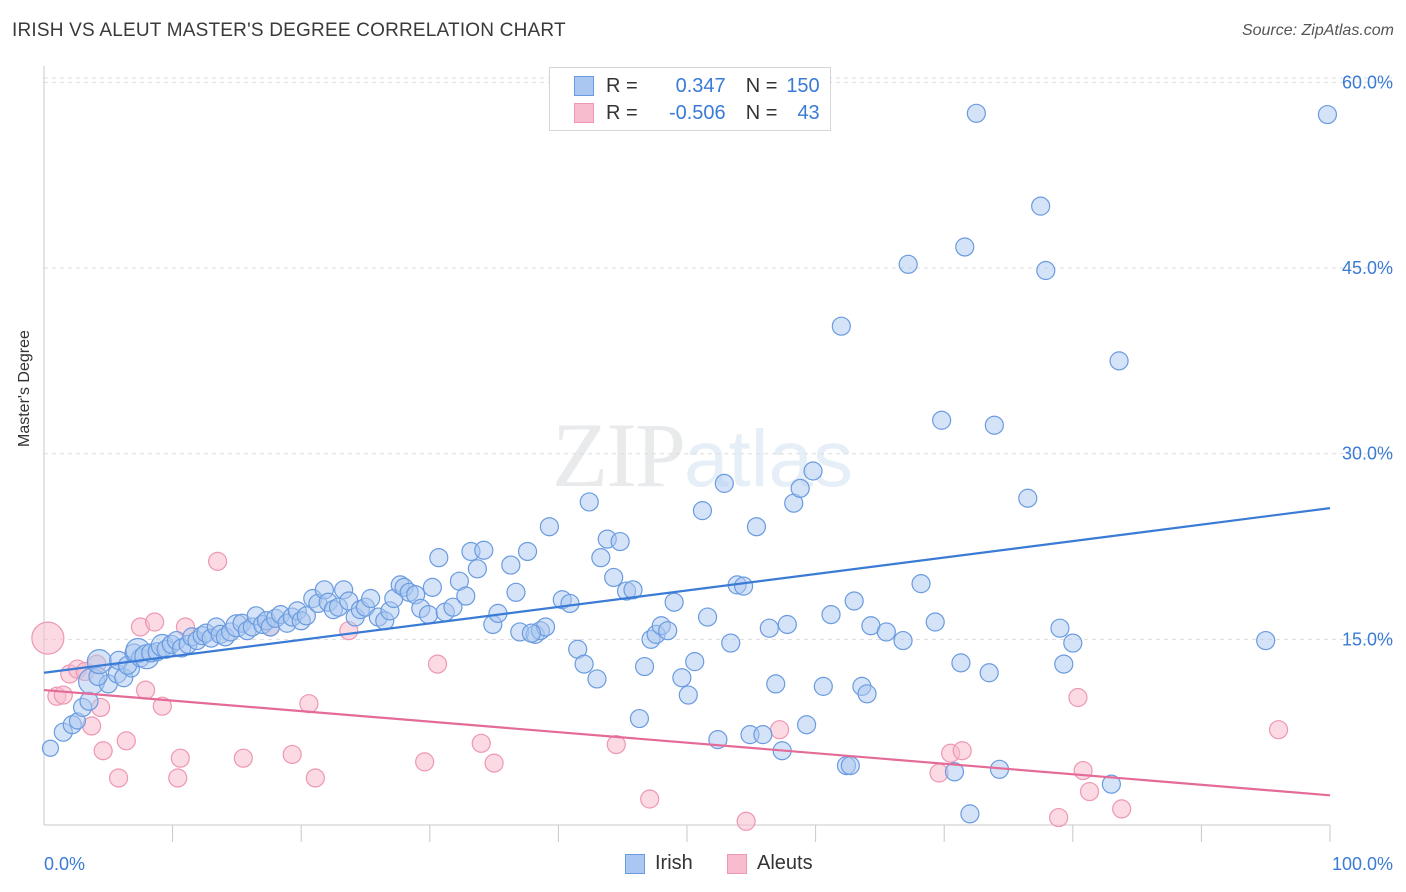 The width and height of the screenshot is (1406, 892). I want to click on source-credit: Source: ZipAtlas.com, so click(1317, 30).